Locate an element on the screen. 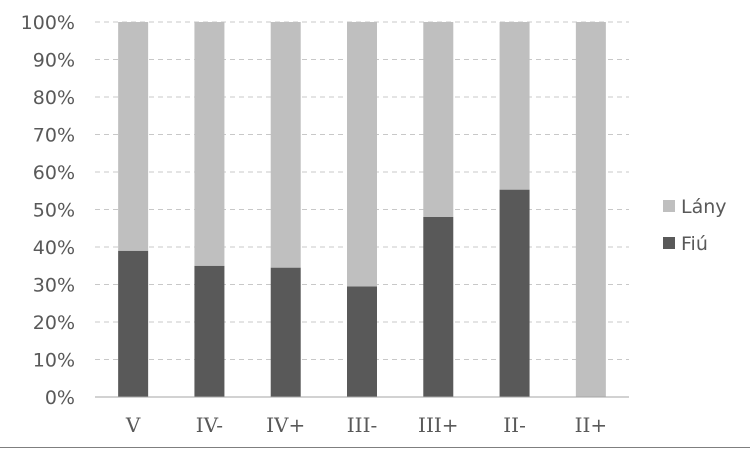  x-tick-labels: V IV- IV+ III- III+ II- II+ is located at coordinates (366, 425).